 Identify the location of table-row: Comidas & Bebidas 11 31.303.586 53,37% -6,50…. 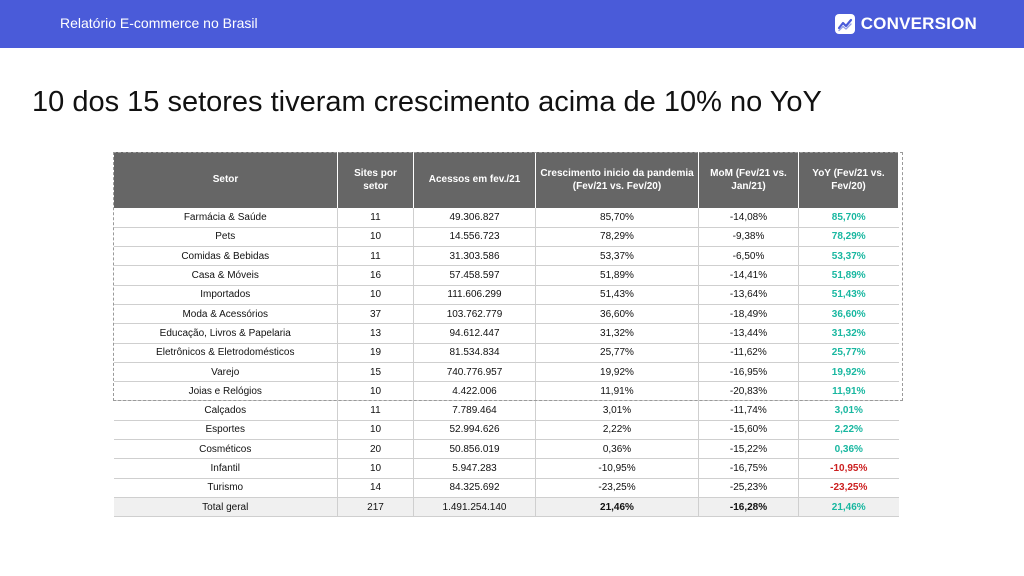
(506, 256).